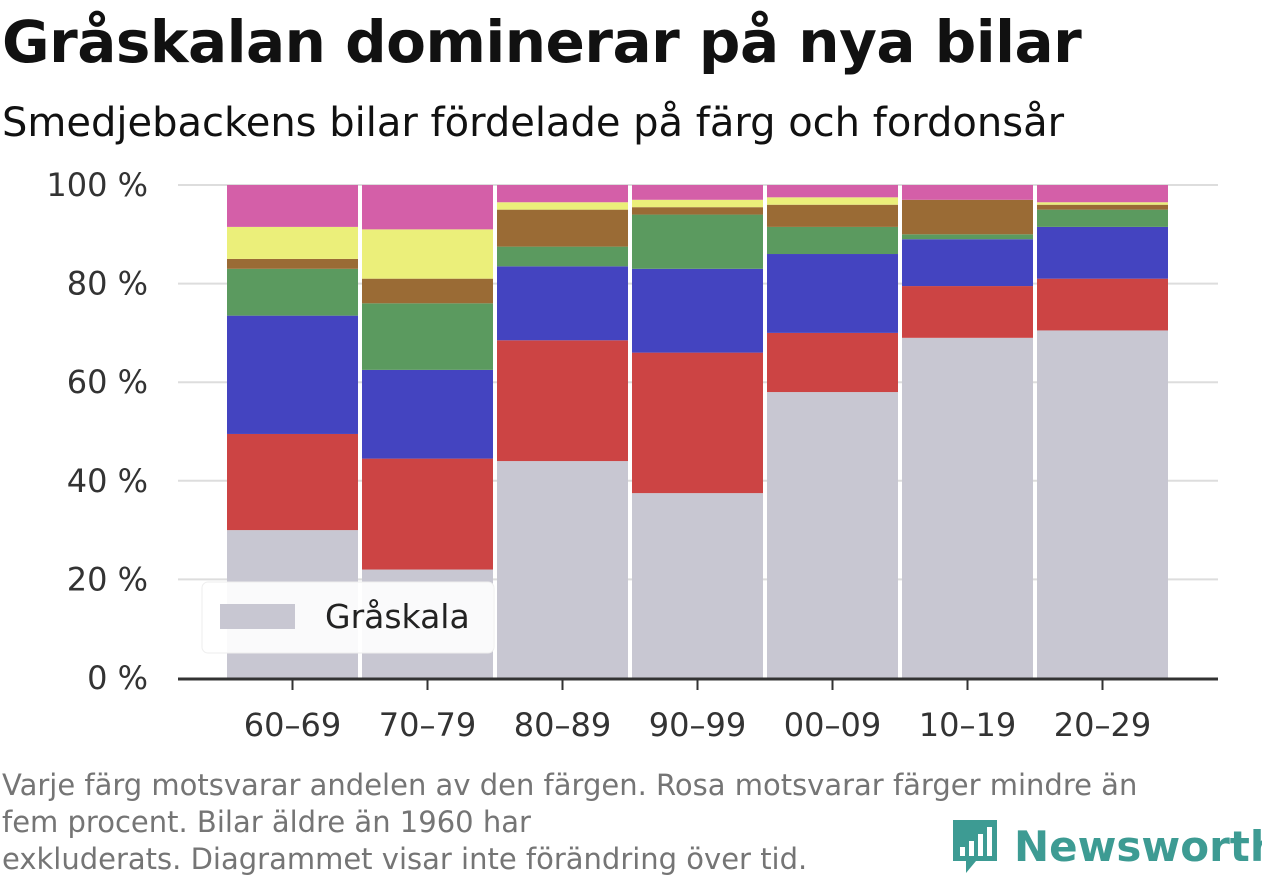 This screenshot has width=1262, height=879. Describe the element at coordinates (107, 284) in the screenshot. I see `y-tick-label: 80 %` at that location.